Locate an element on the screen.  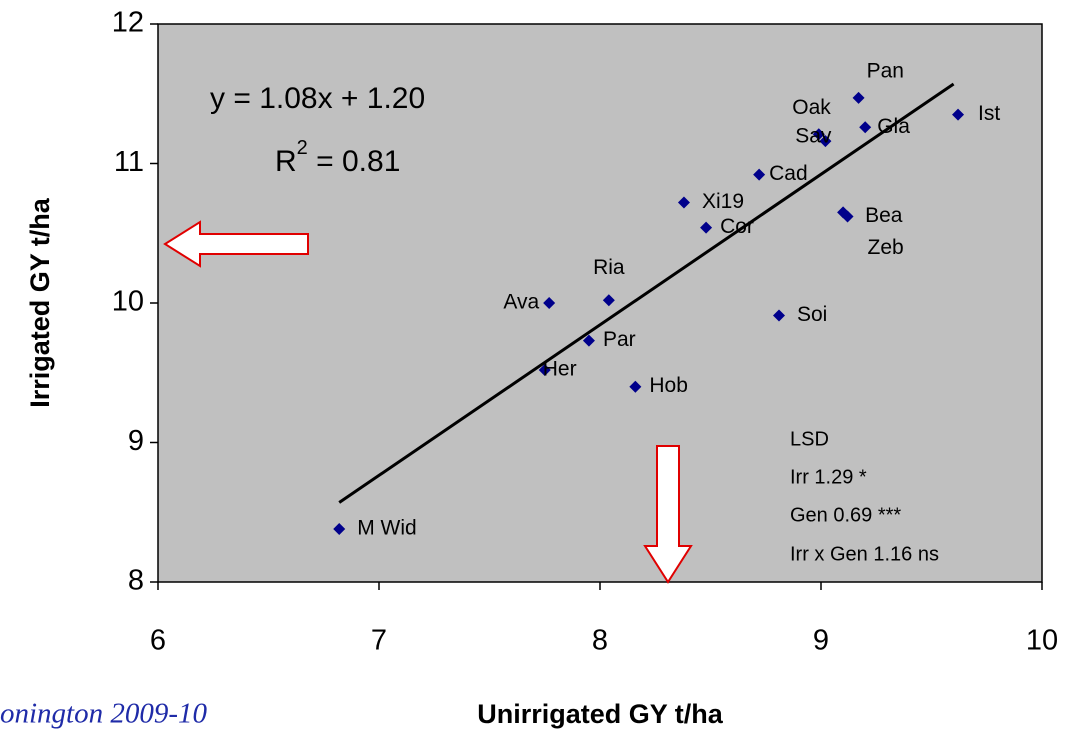
point-label: Soi is located at coordinates (812, 314).